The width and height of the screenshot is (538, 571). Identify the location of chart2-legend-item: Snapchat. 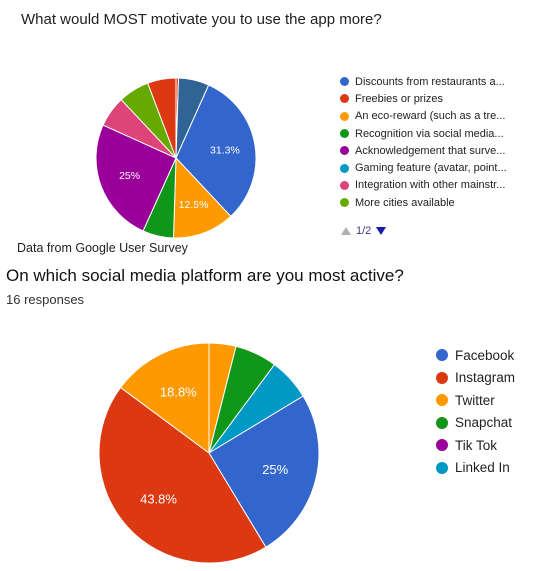
(475, 423).